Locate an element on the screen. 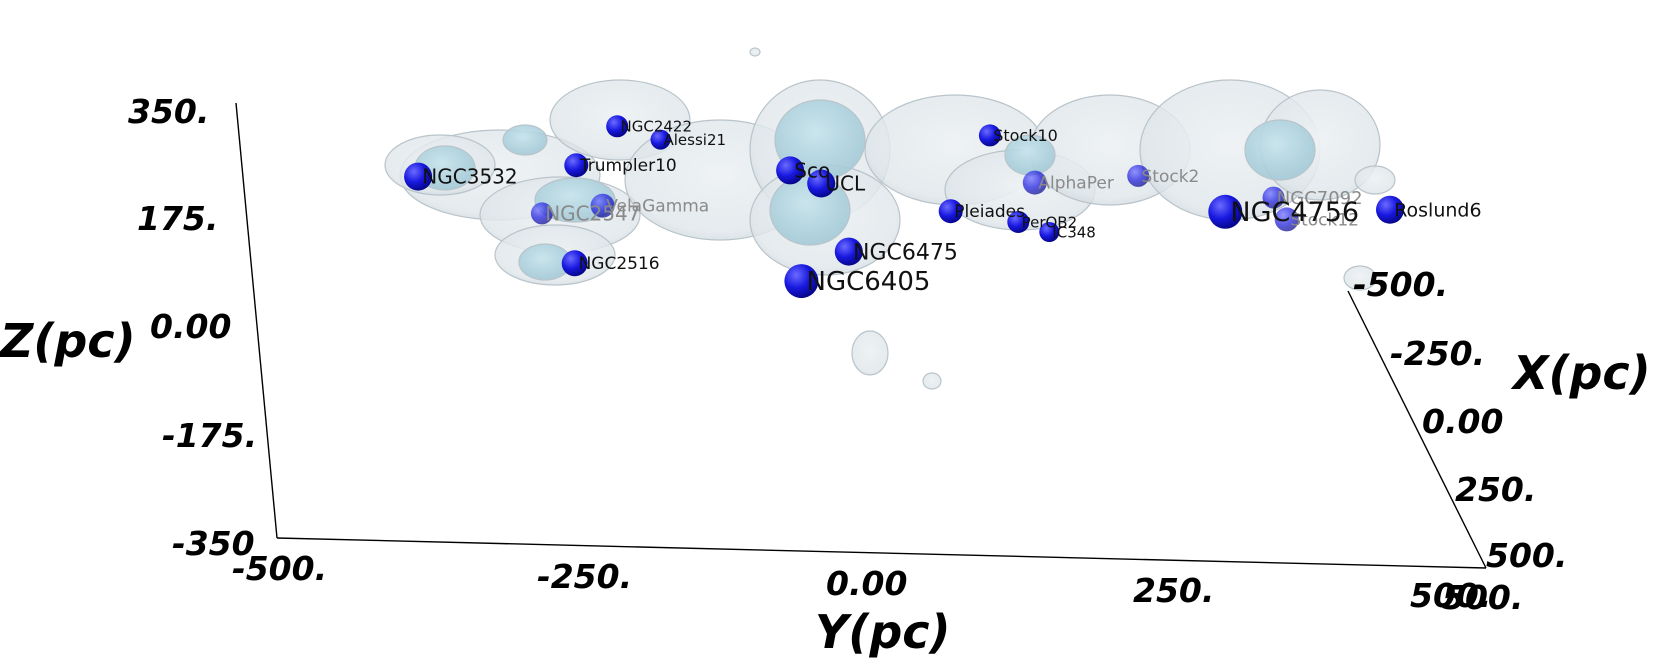 This screenshot has width=1653, height=662. x-tick-label: -500. is located at coordinates (1400, 284).